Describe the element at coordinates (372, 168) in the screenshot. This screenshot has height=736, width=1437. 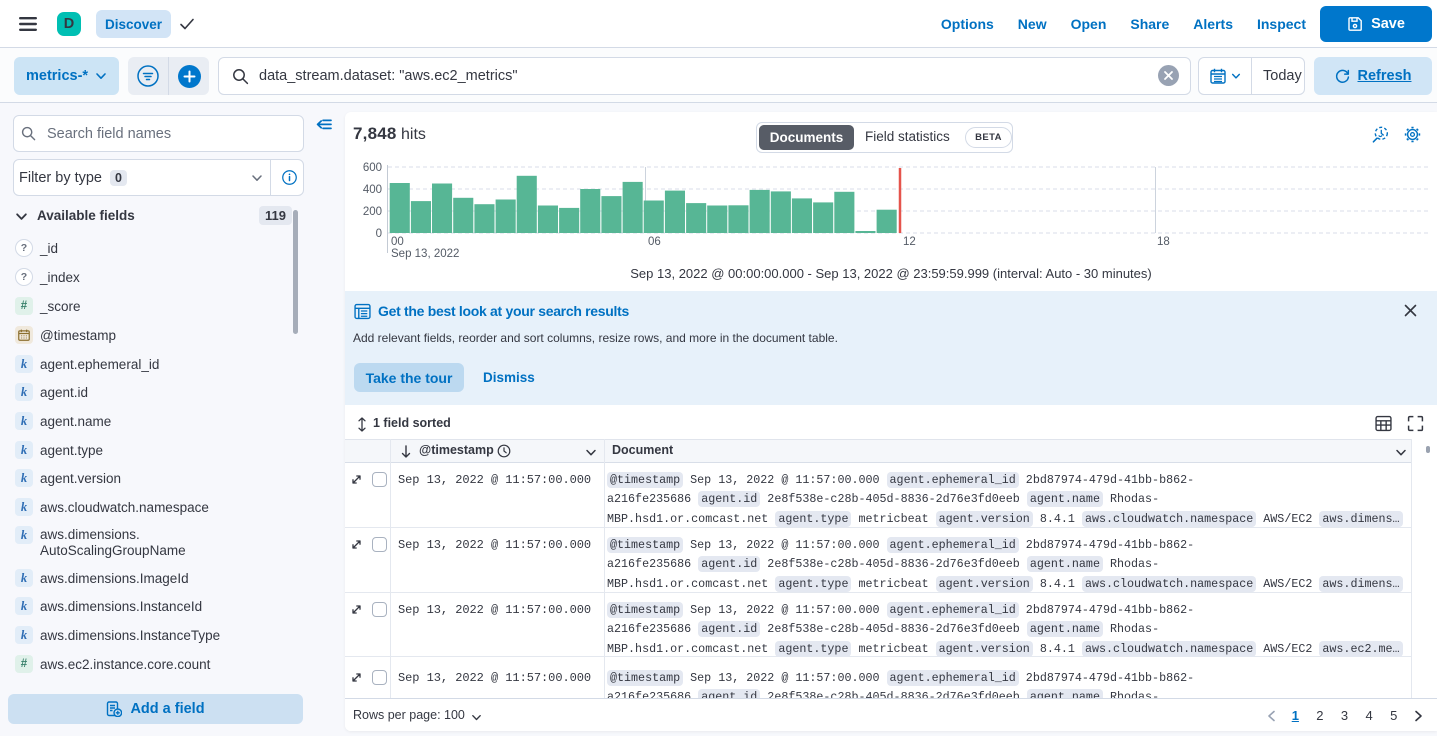
I see `svg-text: 600` at that location.